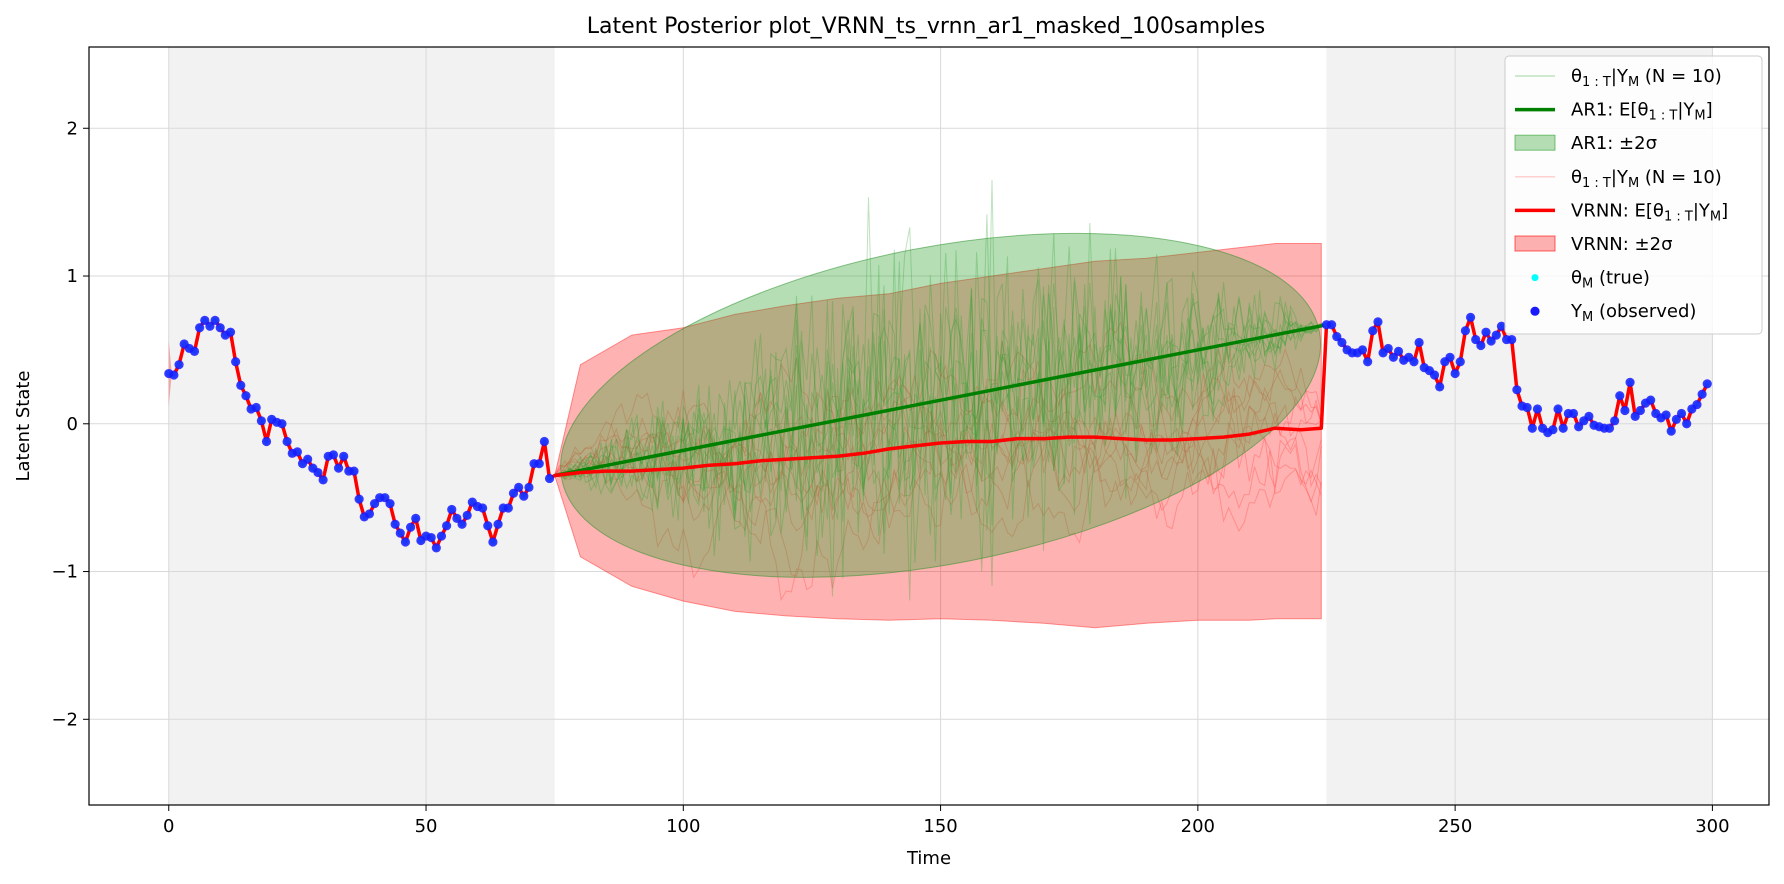 Image resolution: width=1784 pixels, height=884 pixels. Describe the element at coordinates (940, 826) in the screenshot. I see `x-tick-label: 150` at that location.